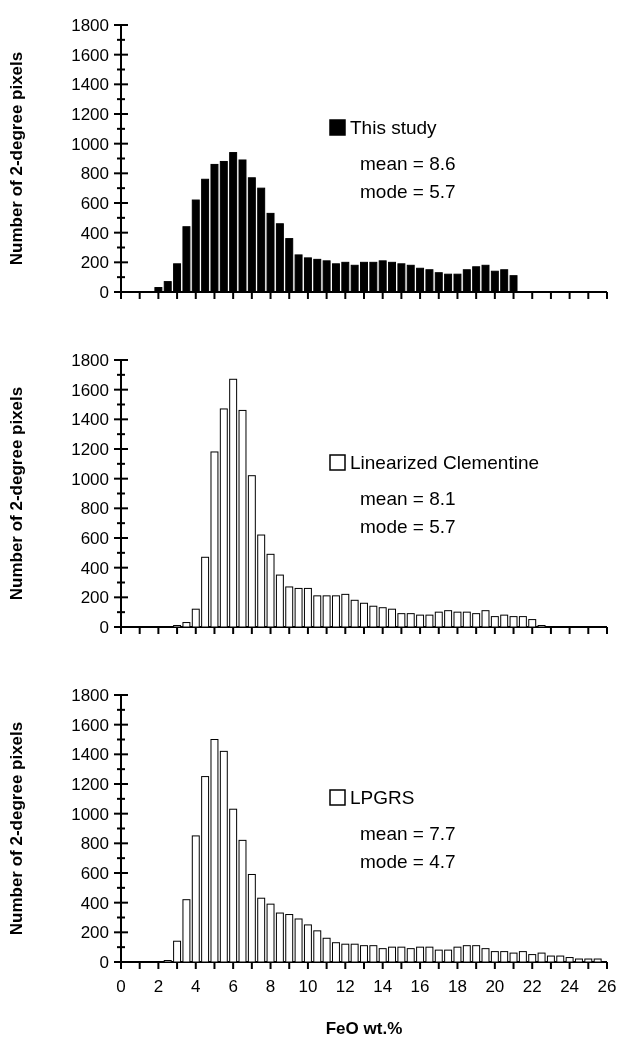  Describe the element at coordinates (420, 986) in the screenshot. I see `x-tick-label: 16` at that location.